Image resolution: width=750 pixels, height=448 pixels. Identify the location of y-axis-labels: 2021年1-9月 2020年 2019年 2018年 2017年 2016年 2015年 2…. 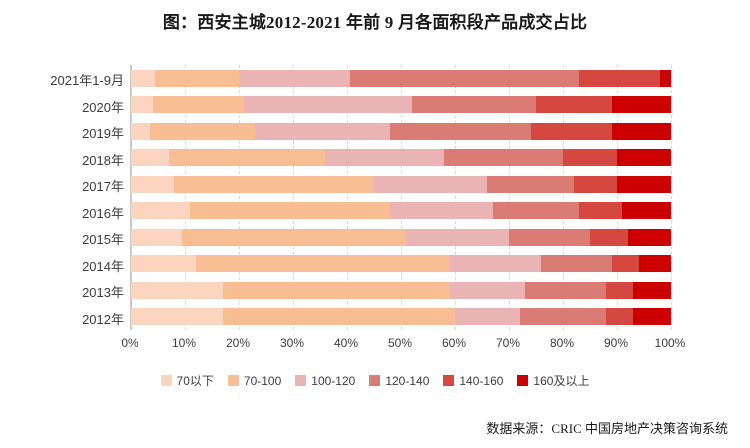
(62, 197).